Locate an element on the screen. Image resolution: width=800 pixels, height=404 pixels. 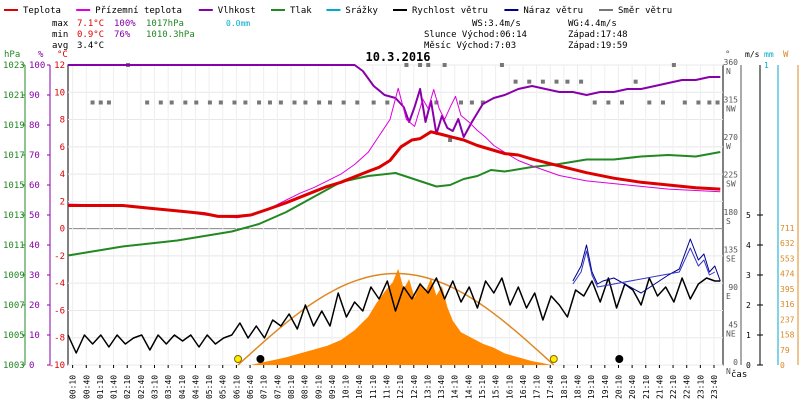
temp-tick-label: -6 is located at coordinates (59, 311).